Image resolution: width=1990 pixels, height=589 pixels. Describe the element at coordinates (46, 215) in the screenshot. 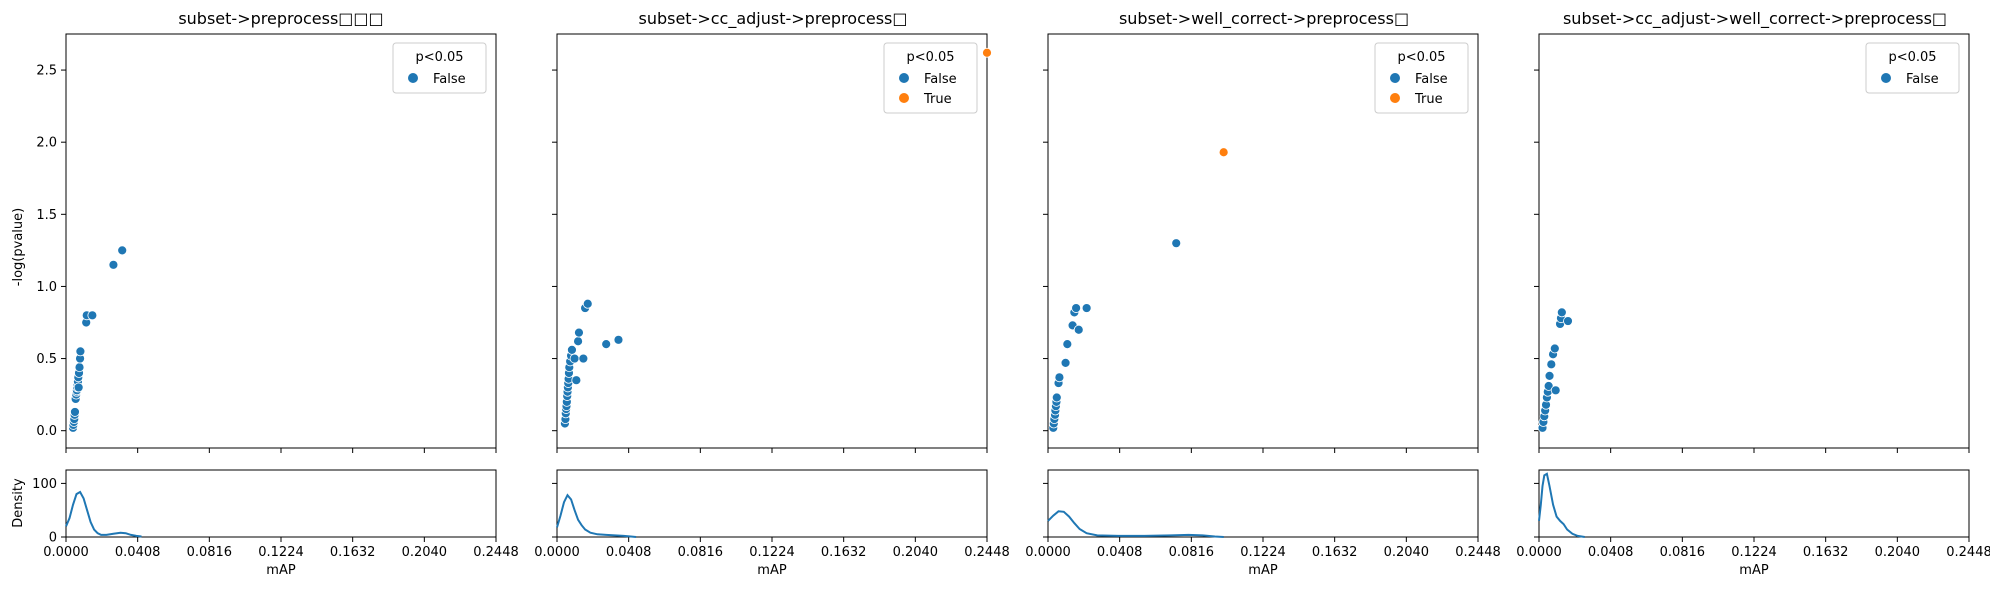

I see `y-tick-label: 1.5` at that location.